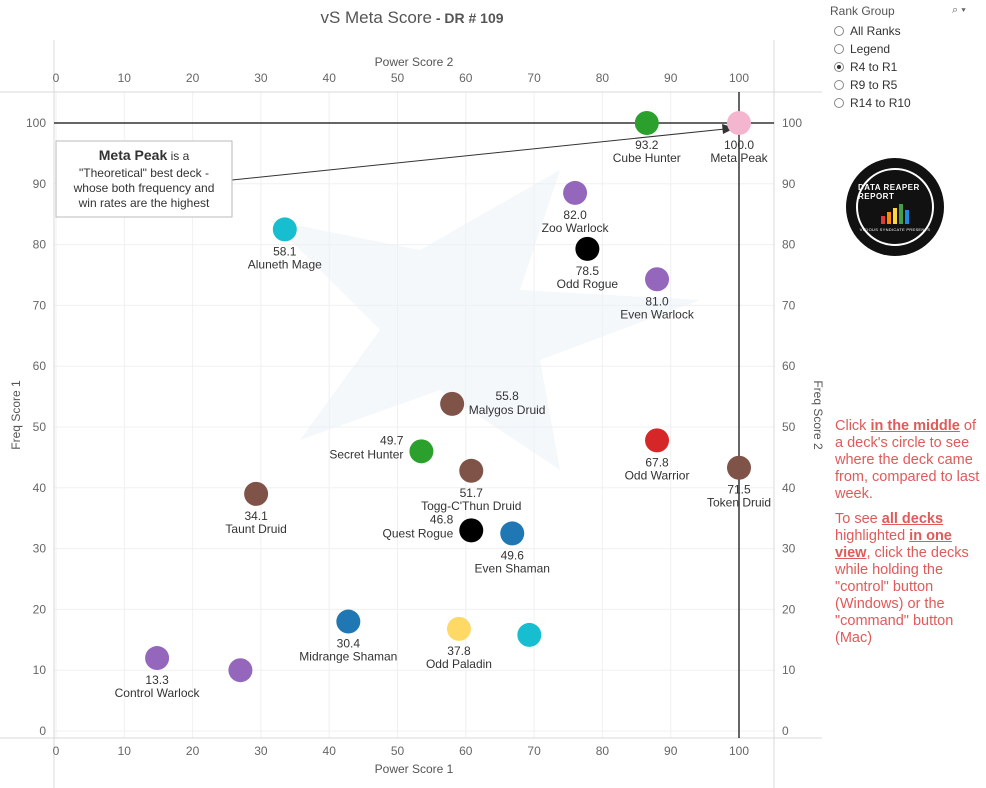 The image size is (986, 788). I want to click on annotation-box, so click(144, 179).